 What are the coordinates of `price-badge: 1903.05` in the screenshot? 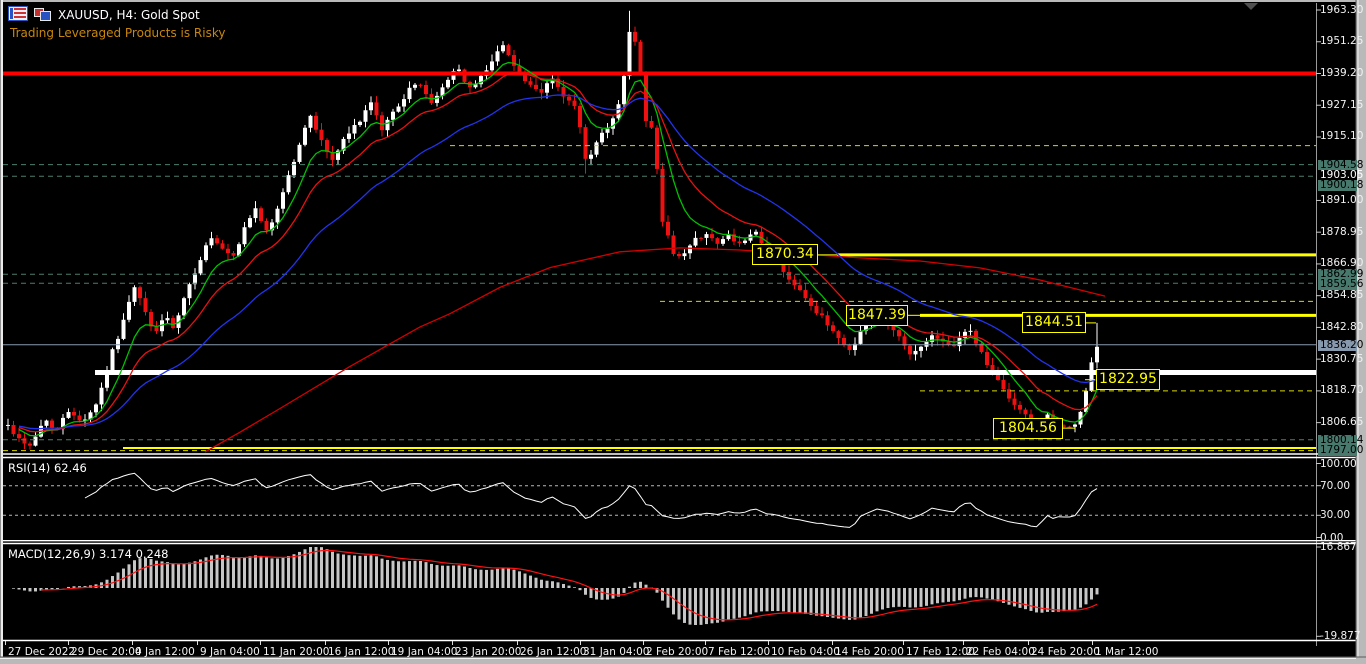 It's located at (1341, 174).